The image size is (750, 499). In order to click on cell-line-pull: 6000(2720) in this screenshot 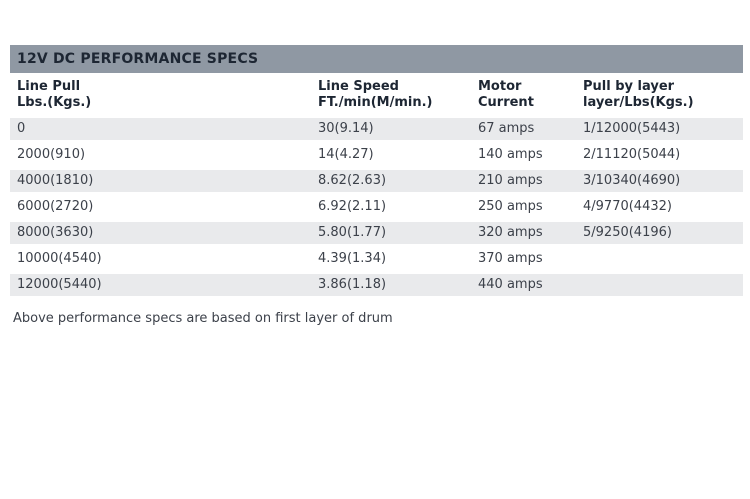, I will do `click(164, 209)`.